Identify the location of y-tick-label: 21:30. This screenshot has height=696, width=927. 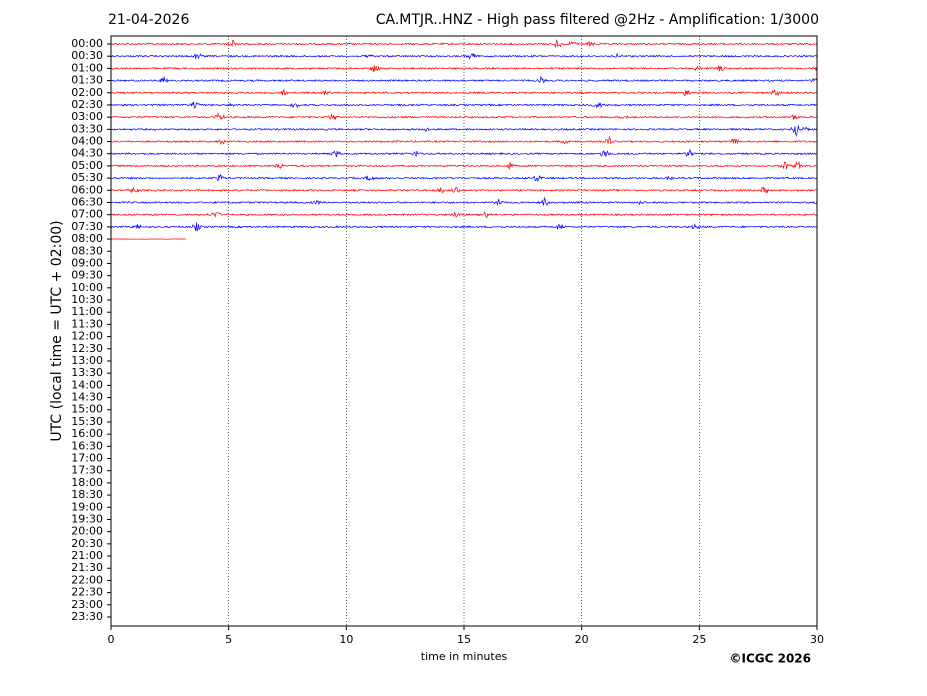
(87, 567).